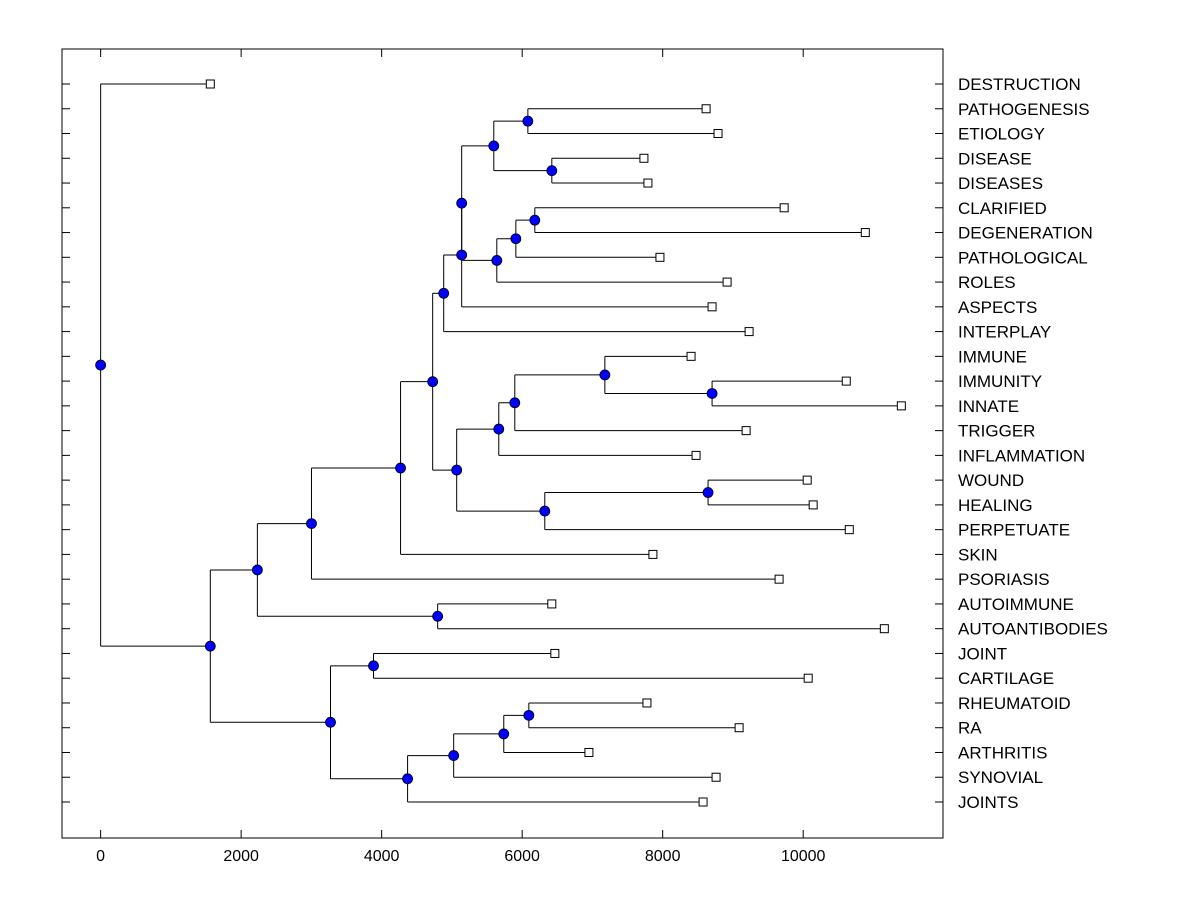 This screenshot has width=1200, height=900. I want to click on leaf-label: PATHOLOGICAL, so click(1023, 257).